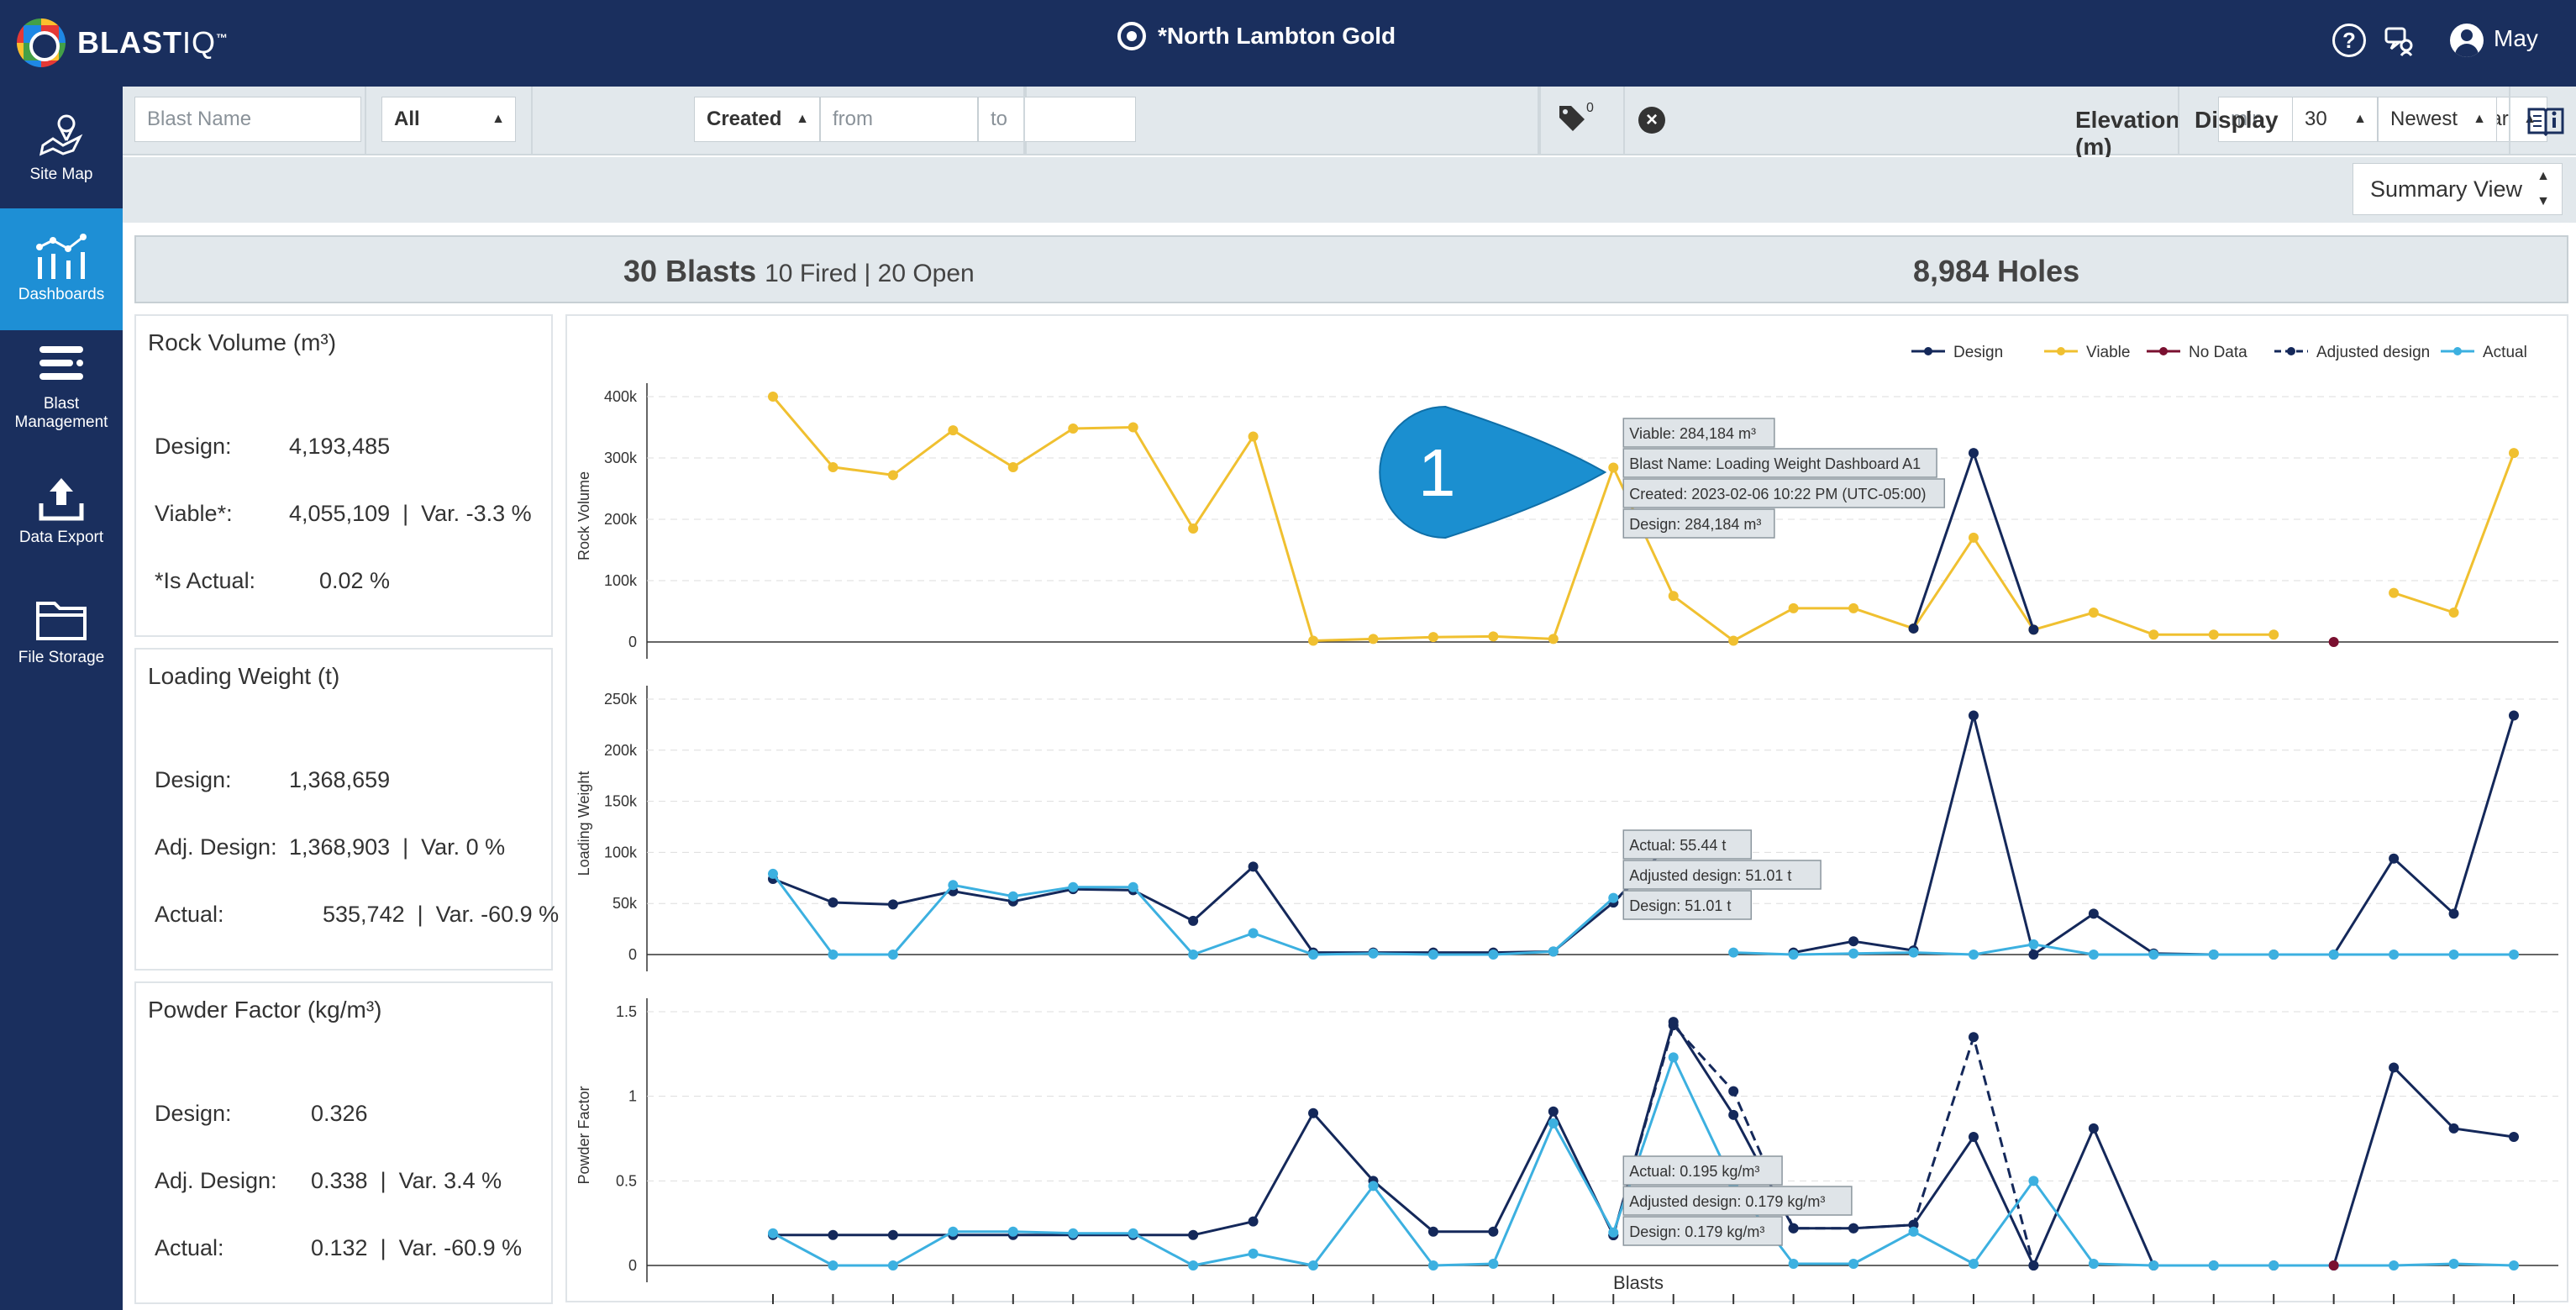 This screenshot has height=1310, width=2576. I want to click on date-to-input: to, so click(1057, 120).